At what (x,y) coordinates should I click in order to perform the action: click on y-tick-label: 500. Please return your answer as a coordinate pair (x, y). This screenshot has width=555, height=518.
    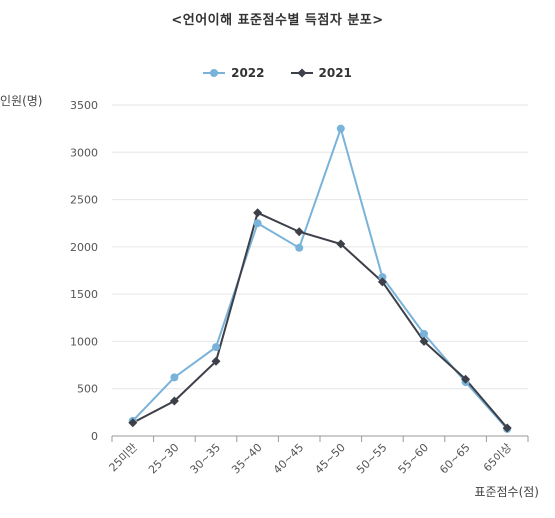
    Looking at the image, I should click on (87, 389).